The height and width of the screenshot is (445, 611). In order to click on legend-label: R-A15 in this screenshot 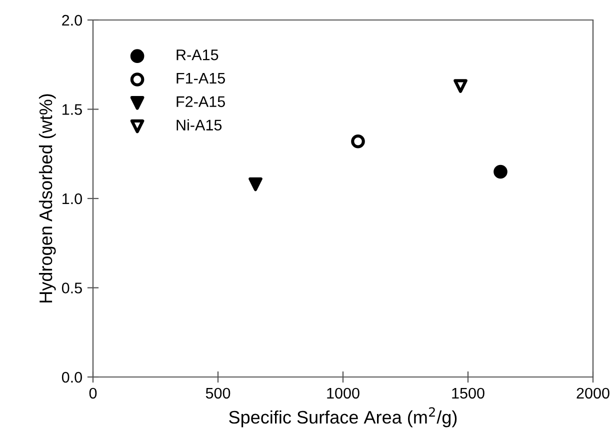, I will do `click(197, 55)`.